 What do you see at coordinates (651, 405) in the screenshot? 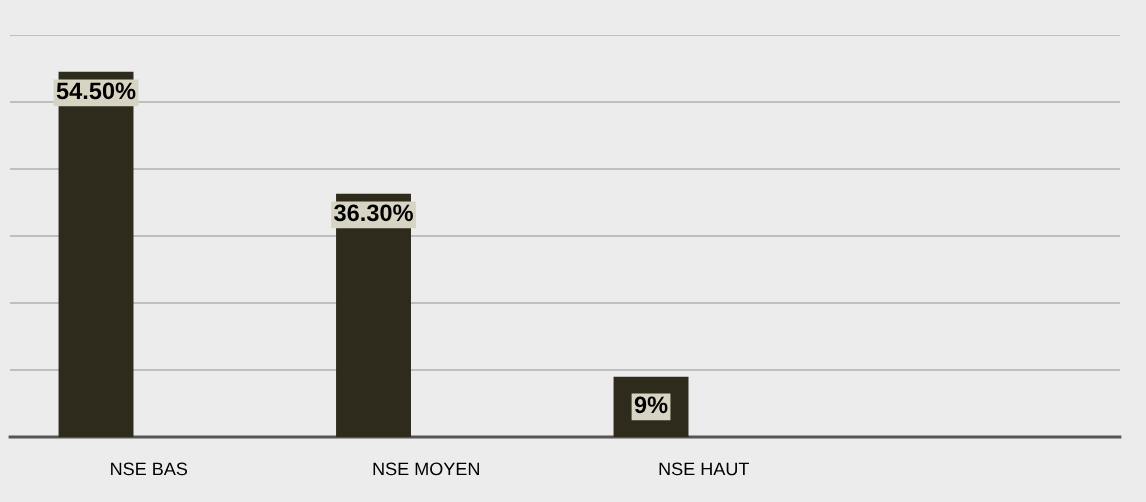
I see `data-label: 9%` at bounding box center [651, 405].